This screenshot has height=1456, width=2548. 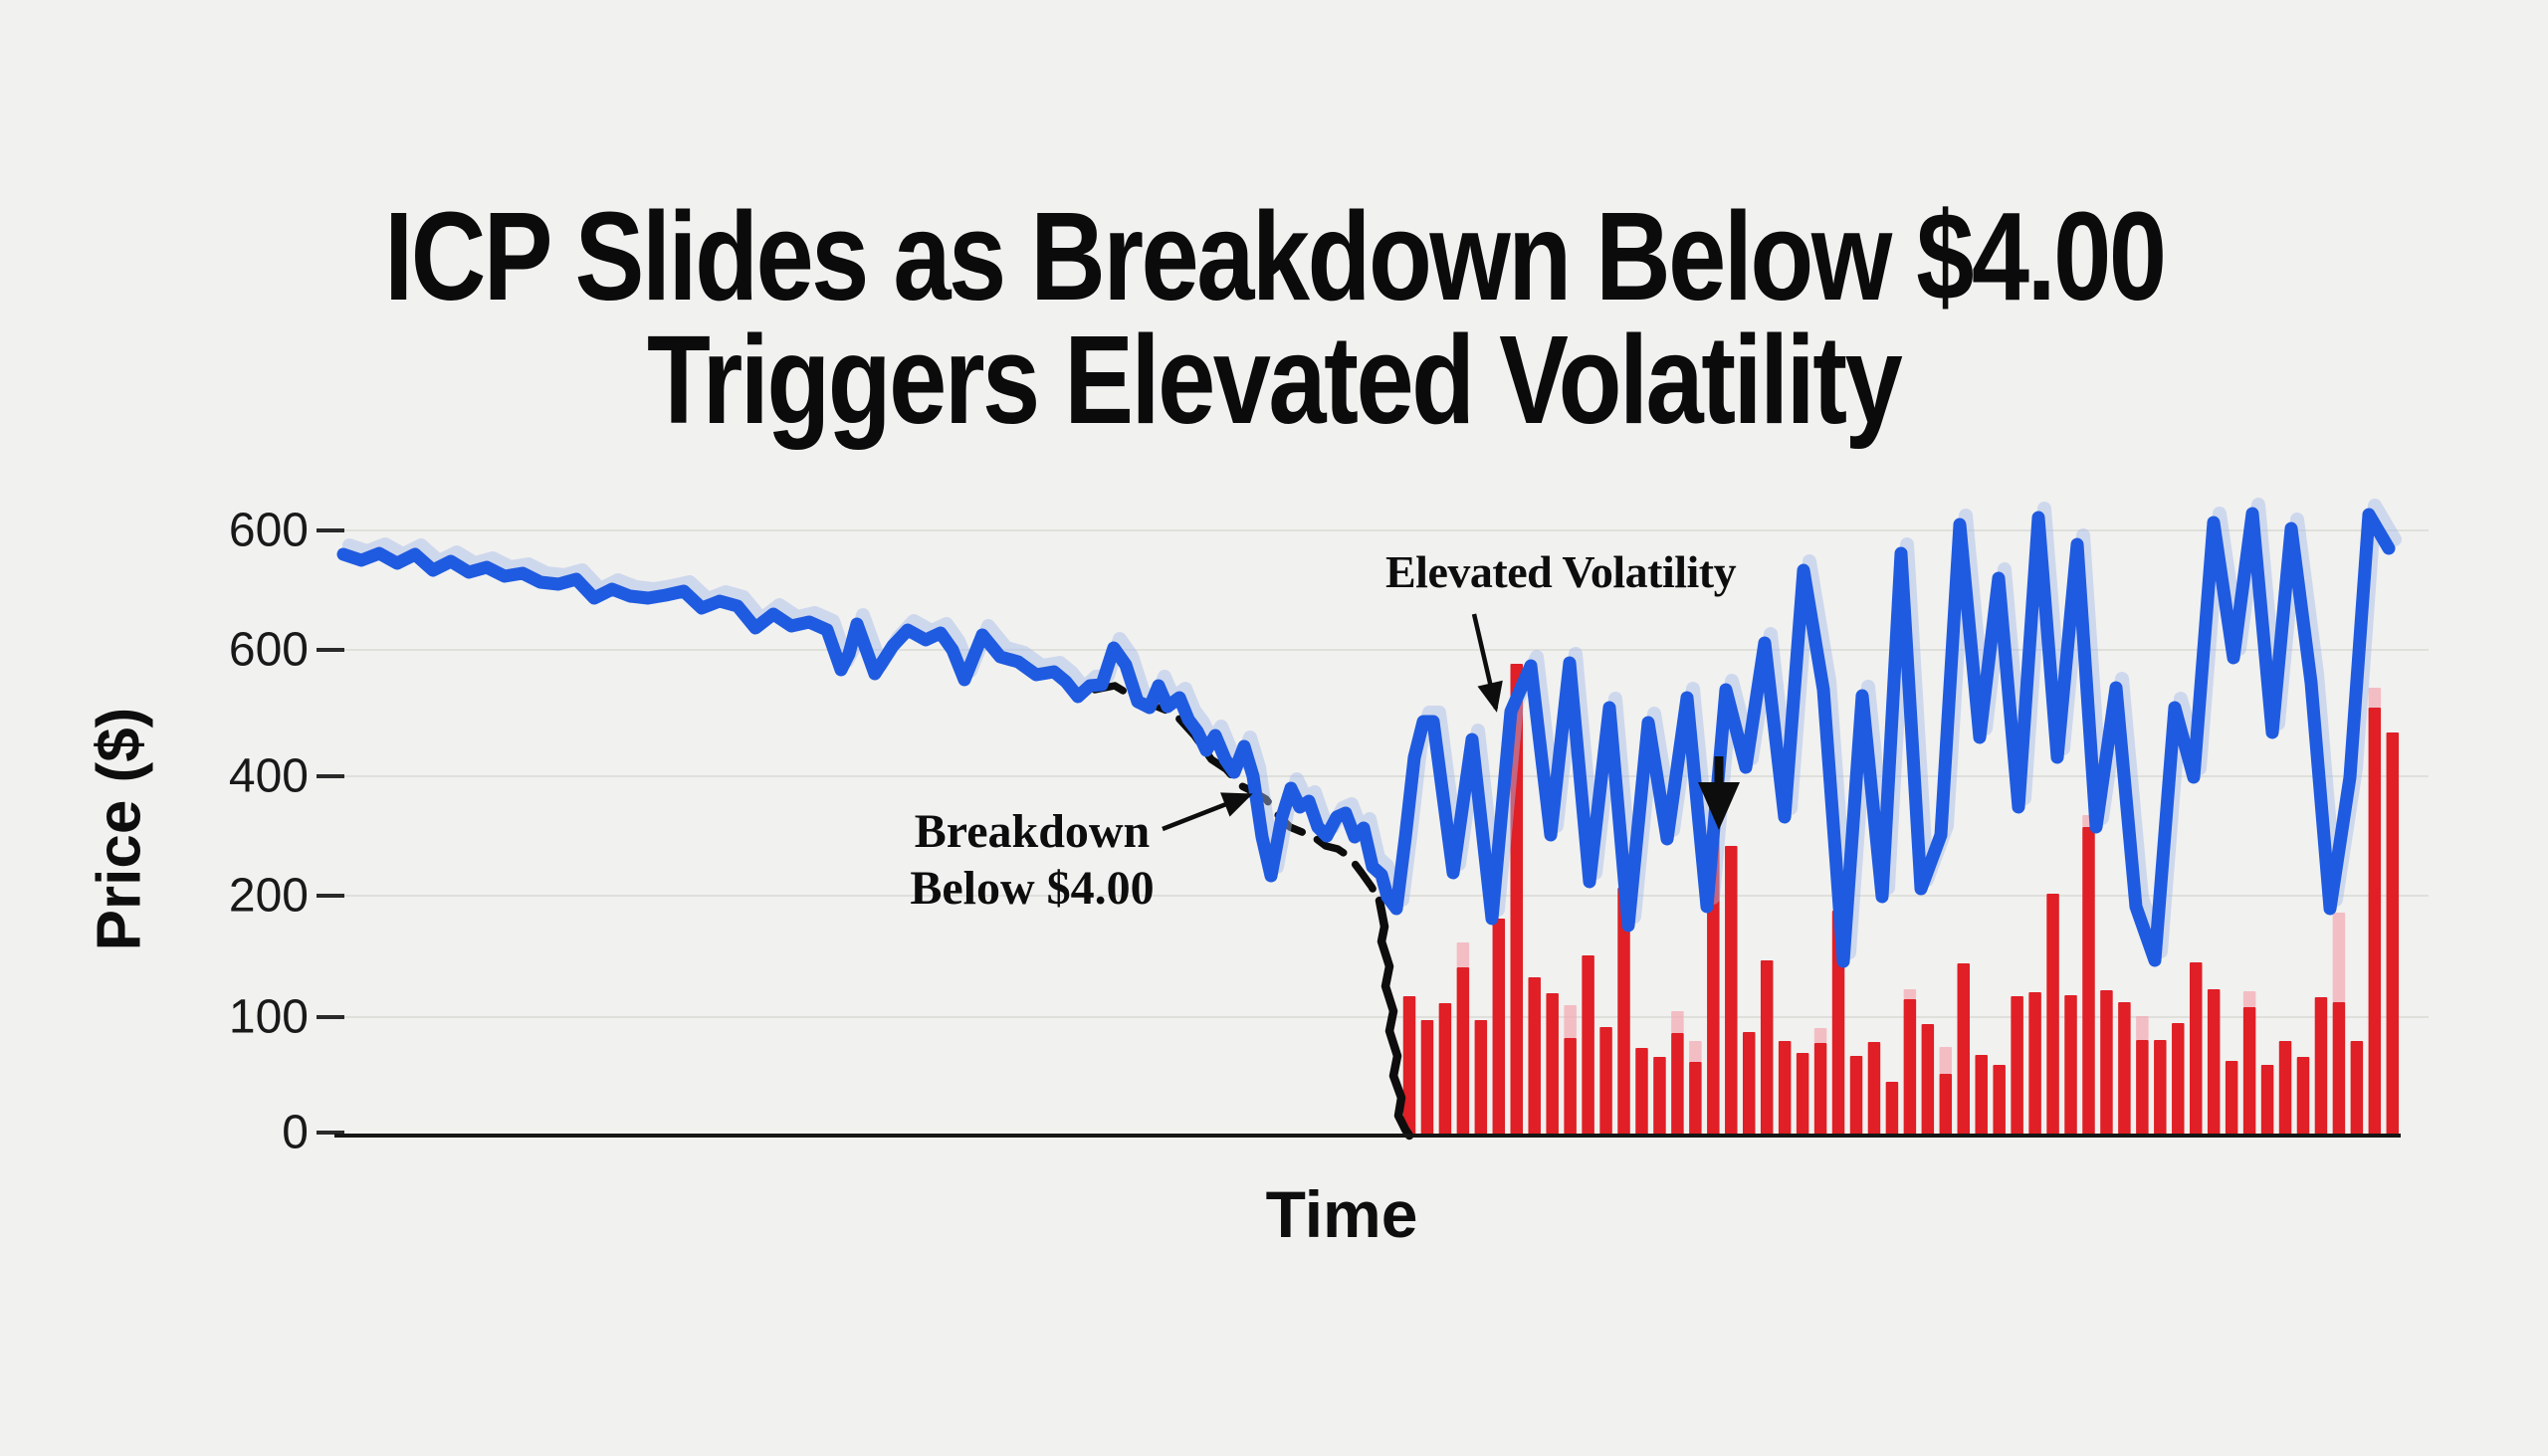 I want to click on y-tick-label: 0, so click(x=295, y=1132).